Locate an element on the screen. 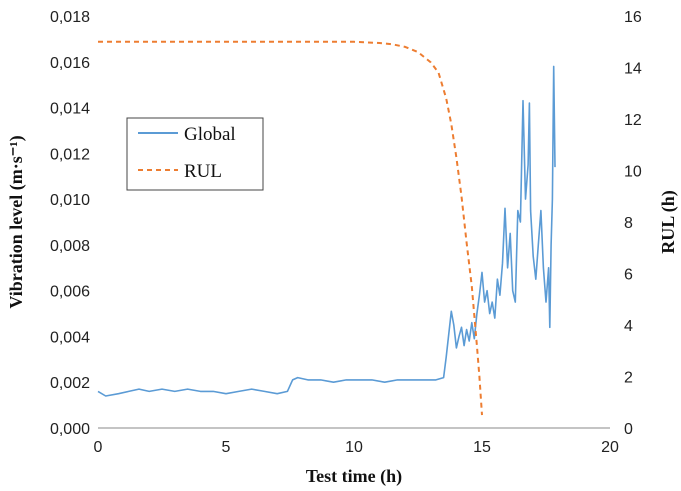 This screenshot has height=491, width=681. y-left-tick-label: 0,000 is located at coordinates (70, 429).